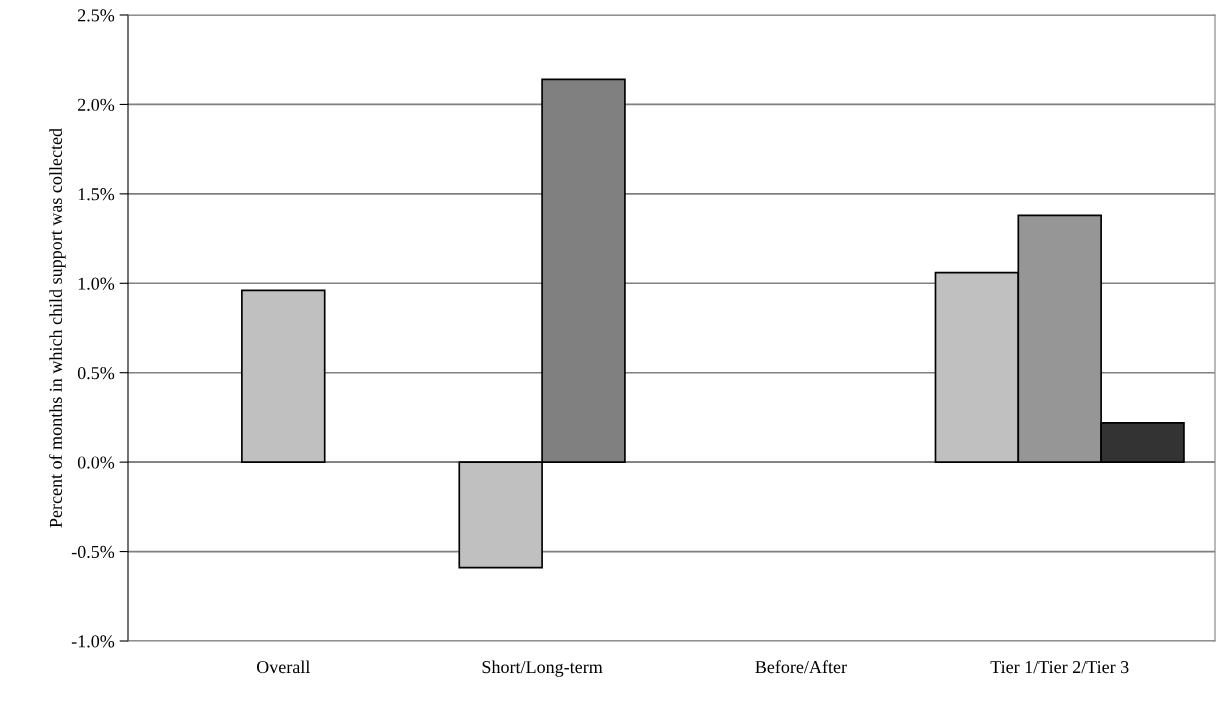 The image size is (1217, 704). I want to click on x-tick-label: Tier 1/Tier 2/Tier 3, so click(1059, 667).